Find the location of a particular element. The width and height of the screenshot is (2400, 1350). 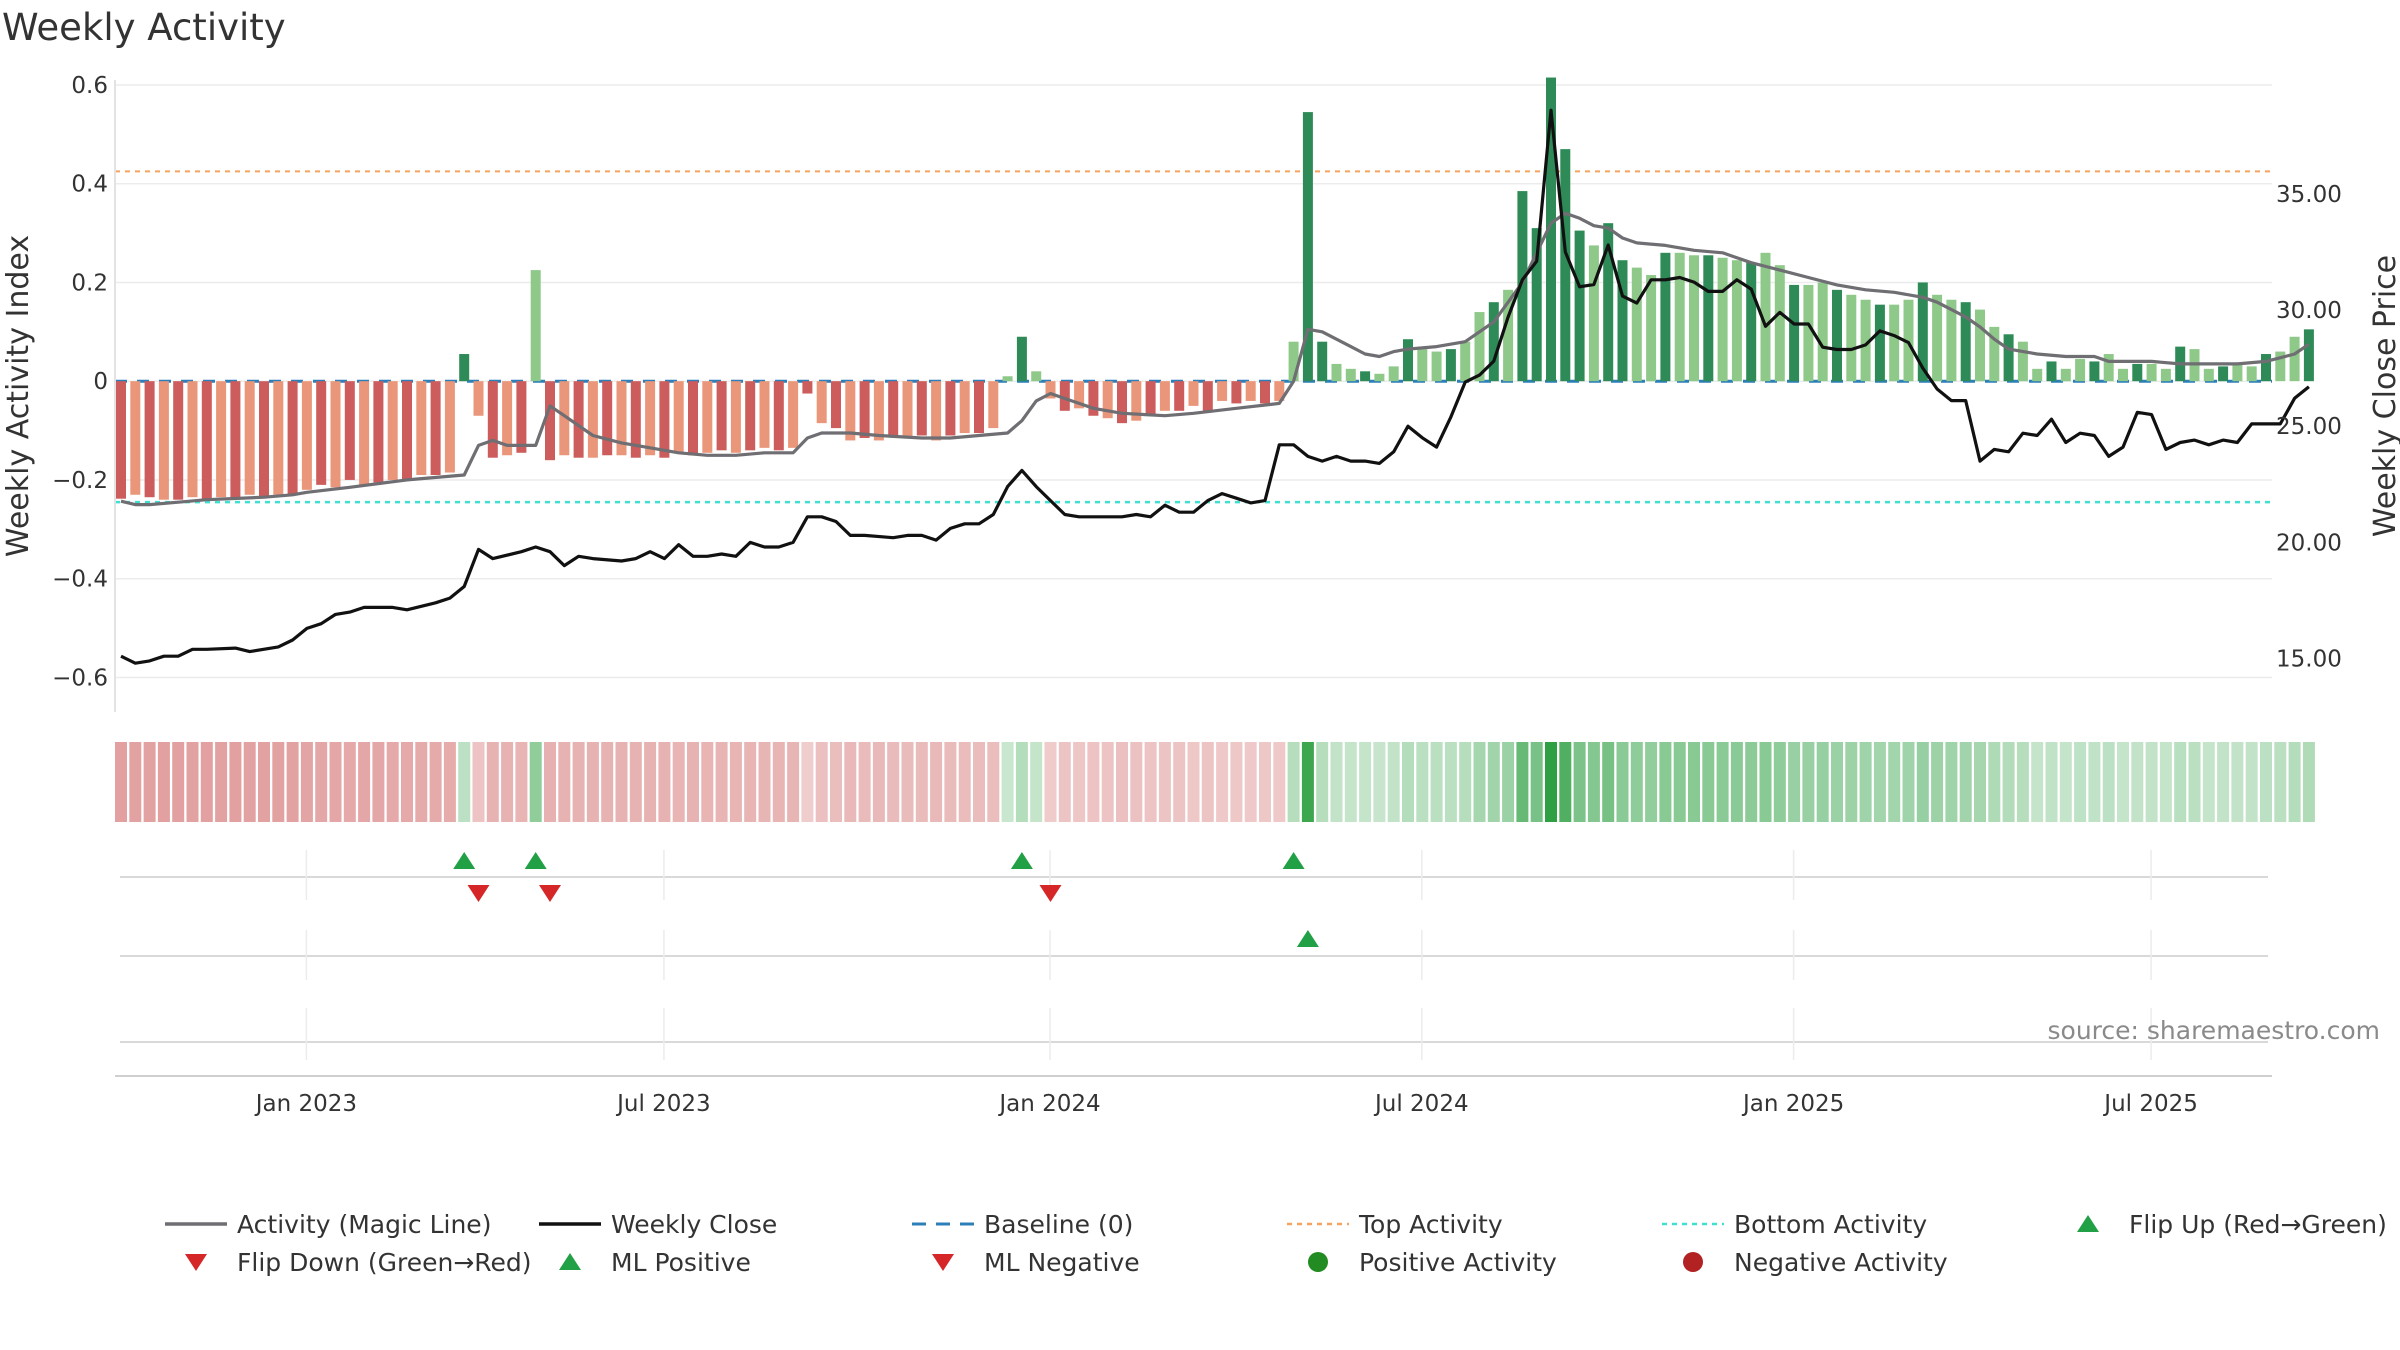

legend-item: Flip Down (Green→Red) is located at coordinates (358, 1262).